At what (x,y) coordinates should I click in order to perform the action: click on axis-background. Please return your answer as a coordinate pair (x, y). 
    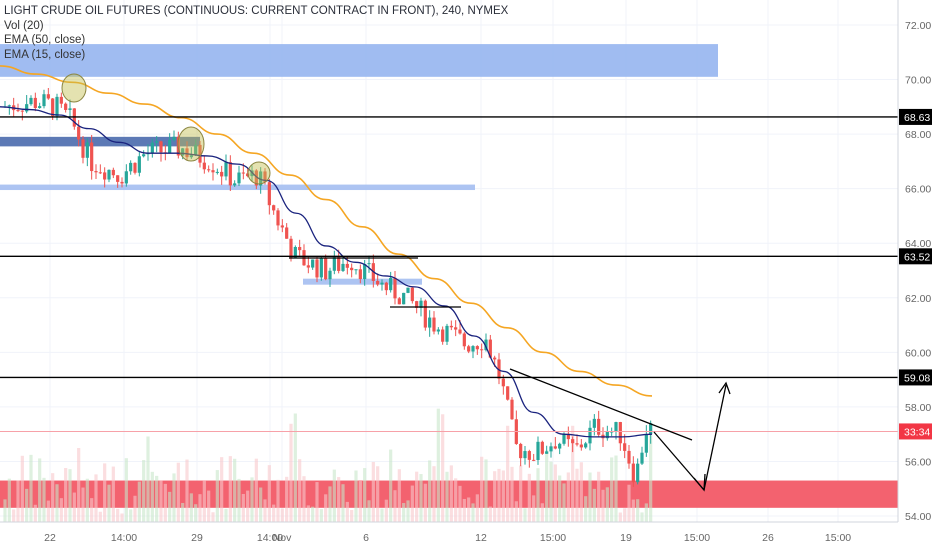
    Looking at the image, I should click on (915, 275).